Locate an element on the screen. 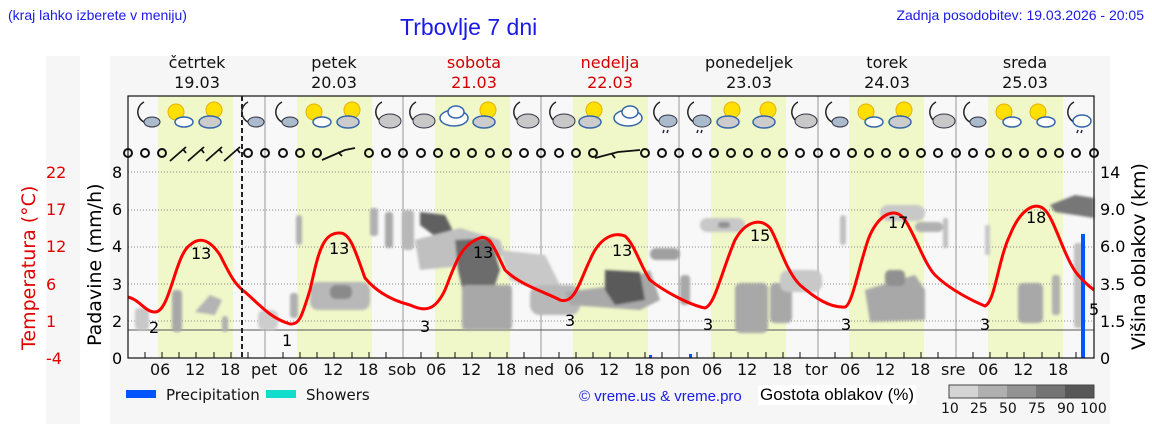 The width and height of the screenshot is (1152, 443). day-header-saturday: sobota 21.03 is located at coordinates (474, 72).